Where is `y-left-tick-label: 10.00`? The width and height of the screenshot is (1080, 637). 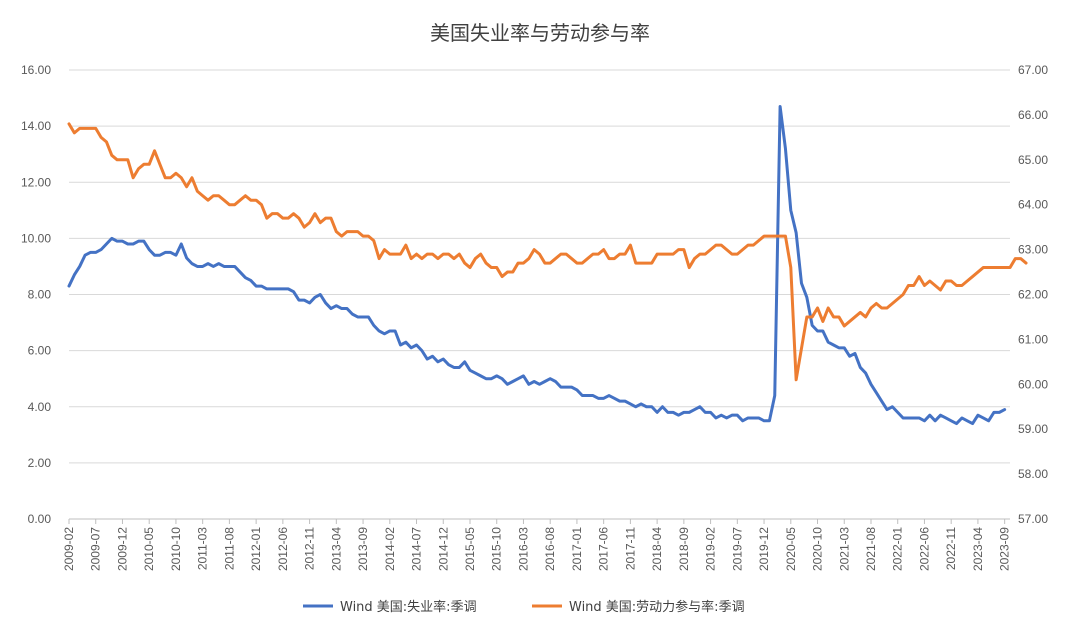 y-left-tick-label: 10.00 is located at coordinates (36, 238).